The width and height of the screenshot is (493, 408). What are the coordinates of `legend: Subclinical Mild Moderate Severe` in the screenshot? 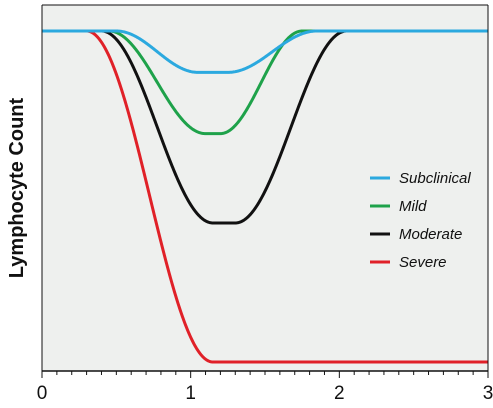 It's located at (420, 220).